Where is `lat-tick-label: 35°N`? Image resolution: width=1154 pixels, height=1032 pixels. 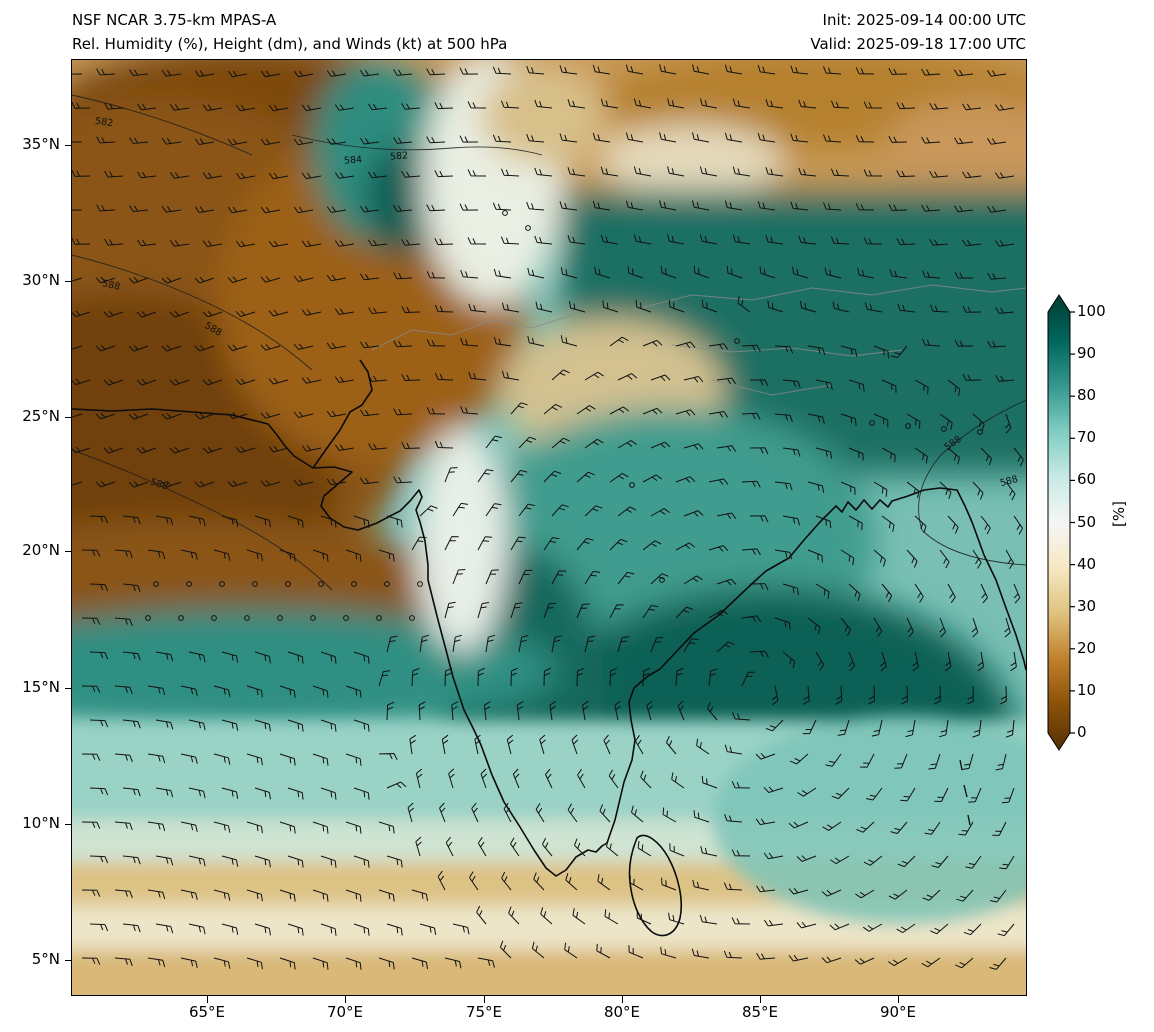 lat-tick-label: 35°N is located at coordinates (41, 144).